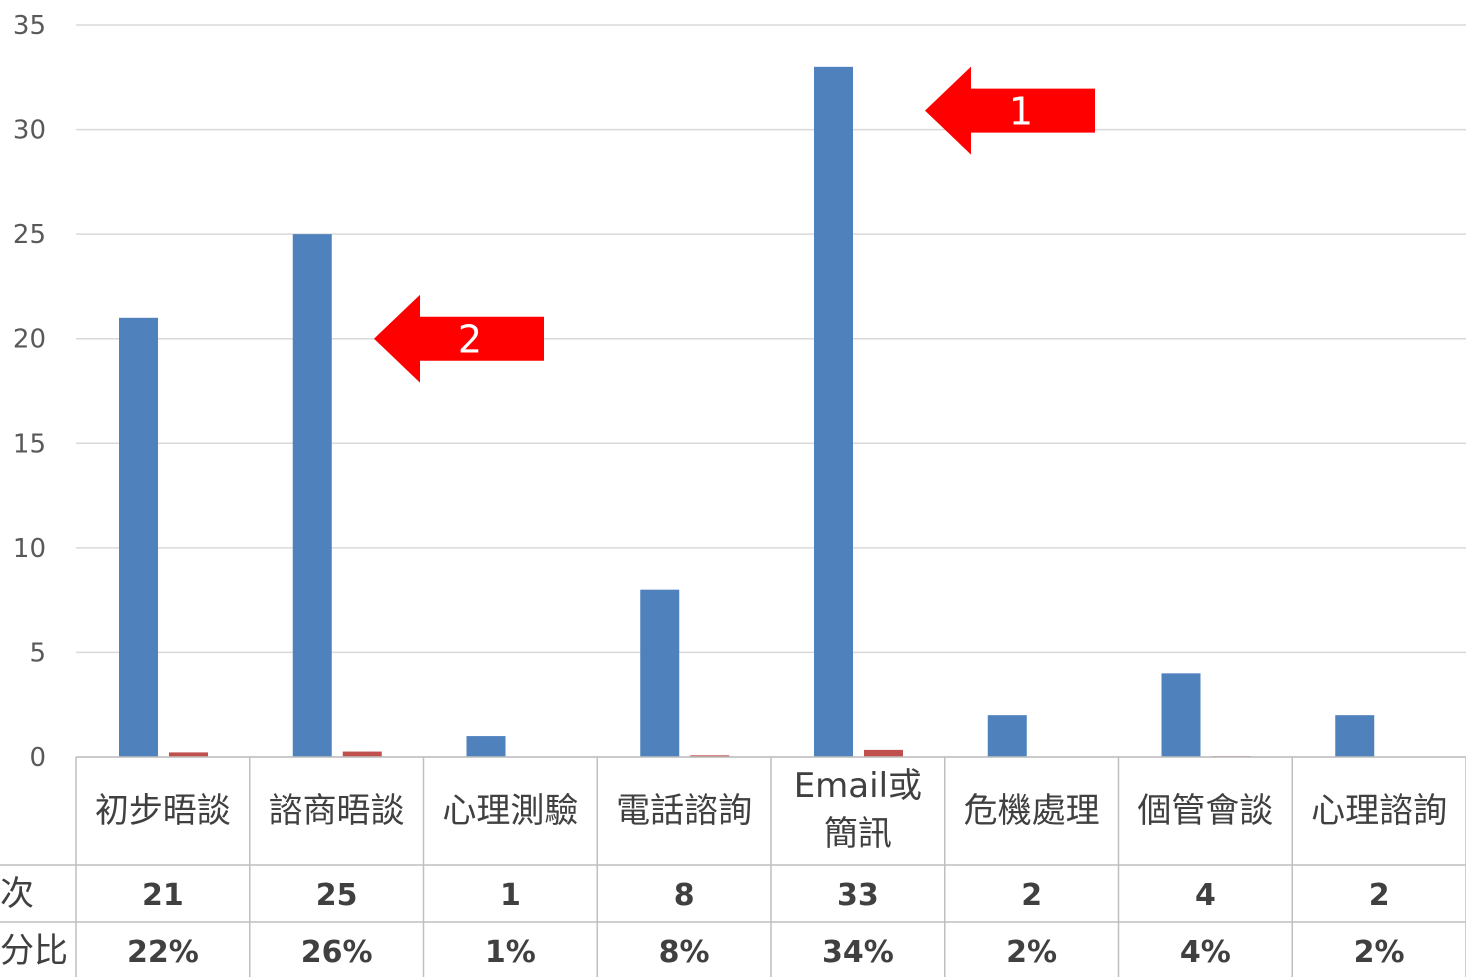 The width and height of the screenshot is (1466, 977). Describe the element at coordinates (138, 537) in the screenshot. I see `bar-1-count` at that location.